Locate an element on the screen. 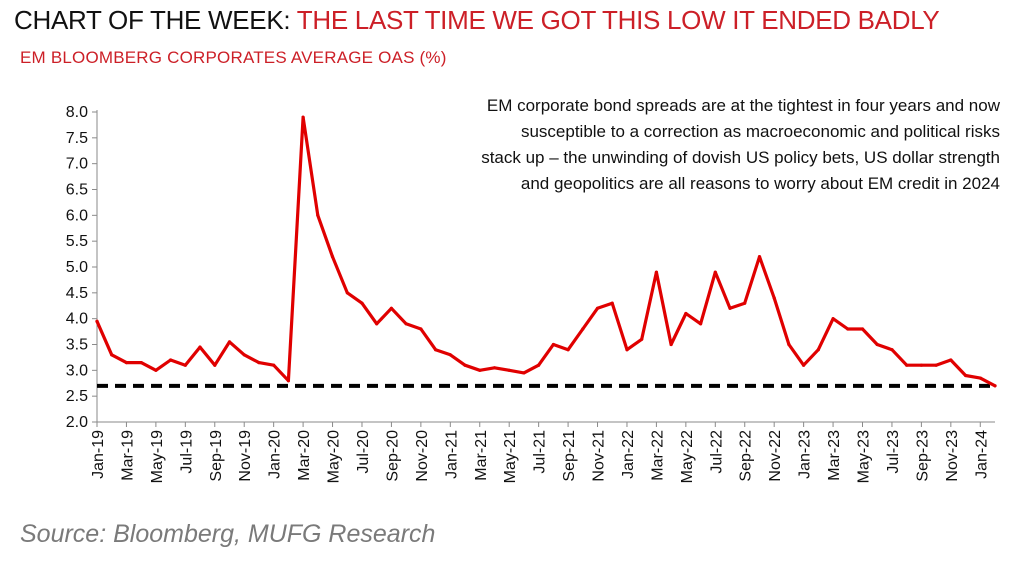 Image resolution: width=1022 pixels, height=575 pixels. x-tick-label: Jan-23 is located at coordinates (805, 454).